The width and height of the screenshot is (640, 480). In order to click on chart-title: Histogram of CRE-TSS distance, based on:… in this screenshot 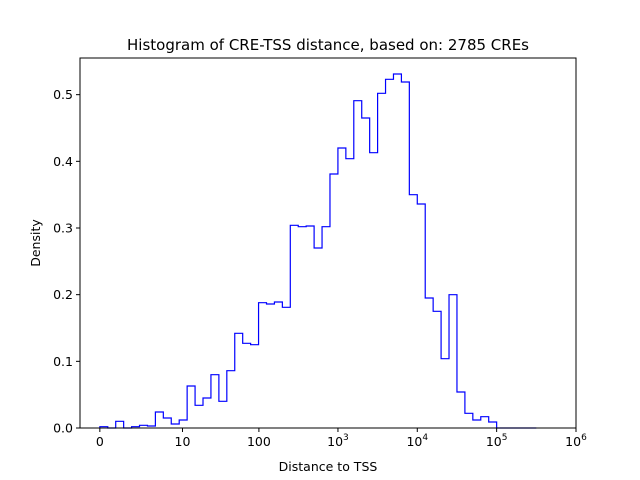, I will do `click(328, 45)`.